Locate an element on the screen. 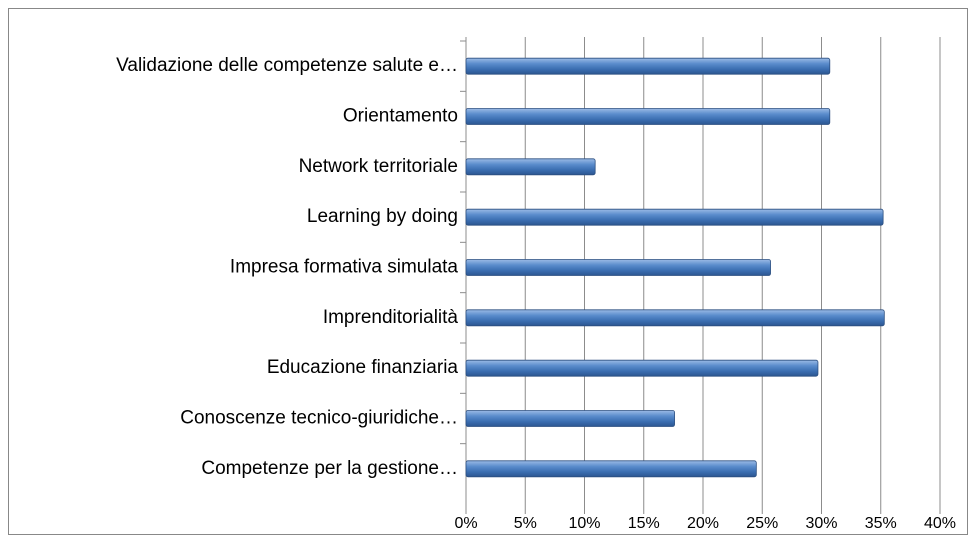  x-tick-label: 10% is located at coordinates (584, 523).